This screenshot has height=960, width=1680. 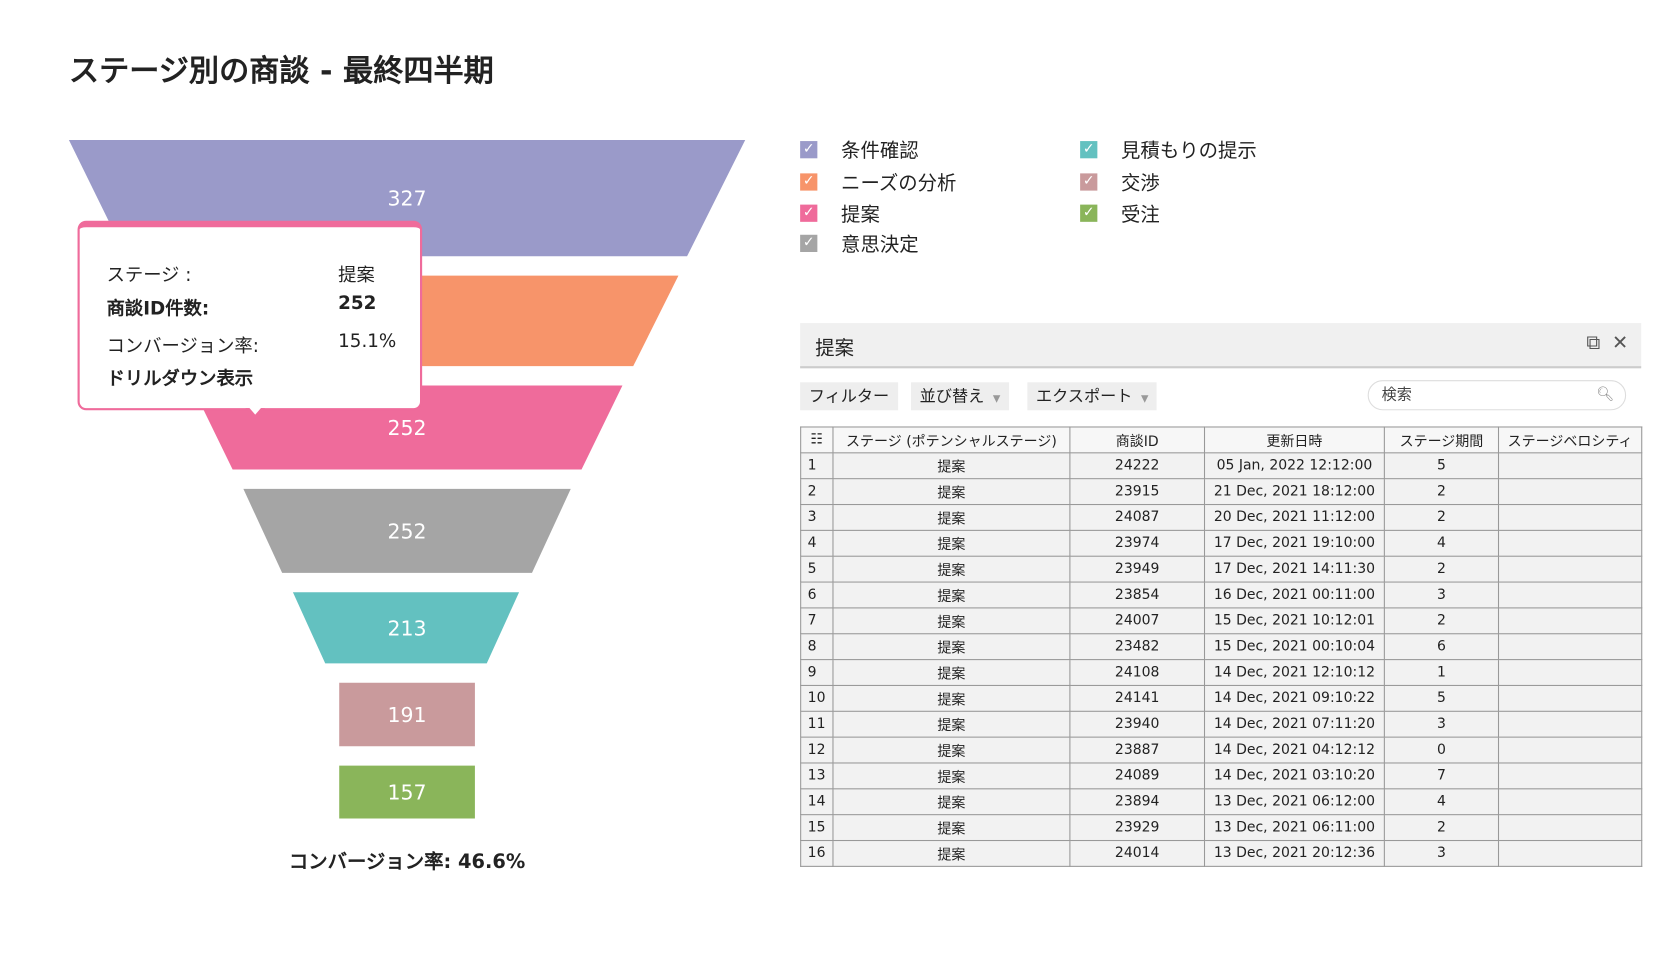 What do you see at coordinates (367, 341) in the screenshot?
I see `tooltip-rate-value: 15.1%` at bounding box center [367, 341].